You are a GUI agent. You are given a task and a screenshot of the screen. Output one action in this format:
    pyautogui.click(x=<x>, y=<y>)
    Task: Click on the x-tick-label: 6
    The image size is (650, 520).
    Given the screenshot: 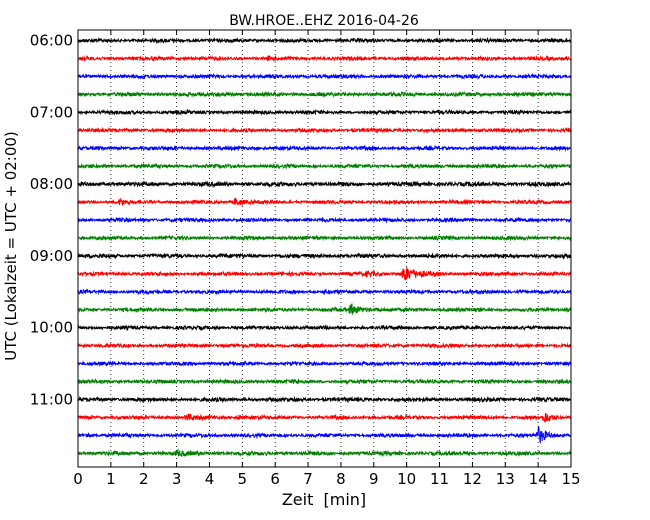 What is the action you would take?
    pyautogui.click(x=275, y=479)
    